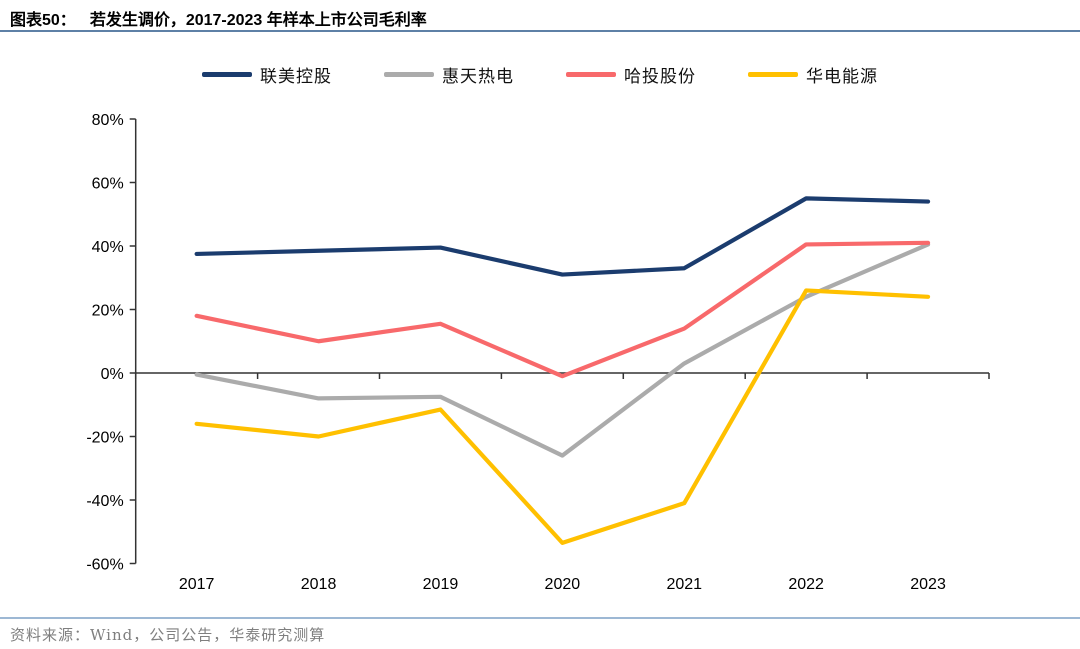  What do you see at coordinates (168, 635) in the screenshot?
I see `source-note: 资料来源：Wind，公司公告，华泰研究测算` at bounding box center [168, 635].